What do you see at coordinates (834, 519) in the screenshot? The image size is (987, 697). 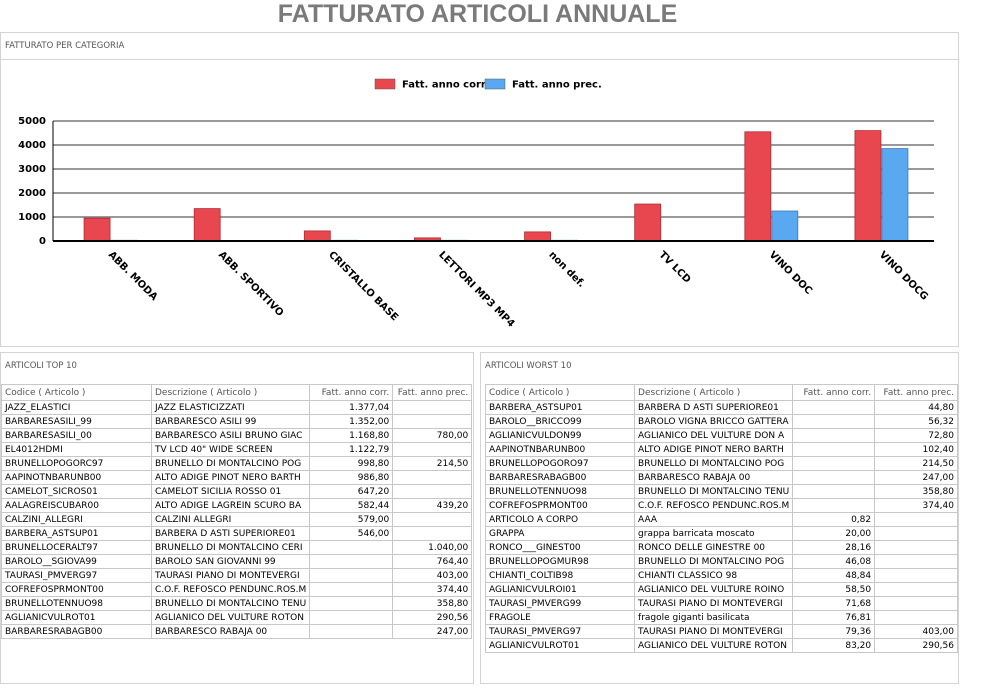 I see `table-cell: 0,82` at bounding box center [834, 519].